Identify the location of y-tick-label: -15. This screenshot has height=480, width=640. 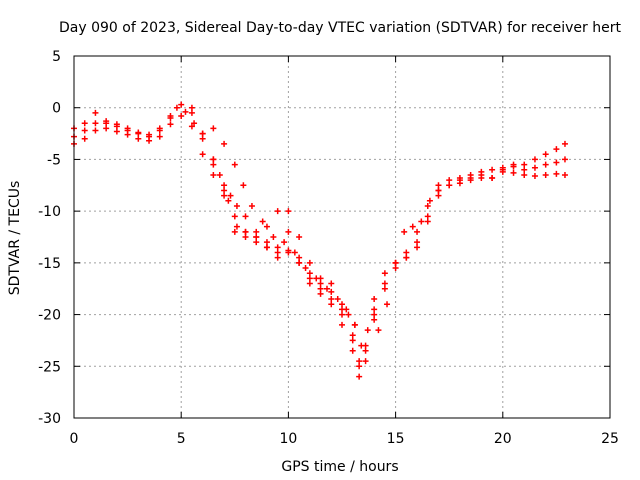
(49, 264).